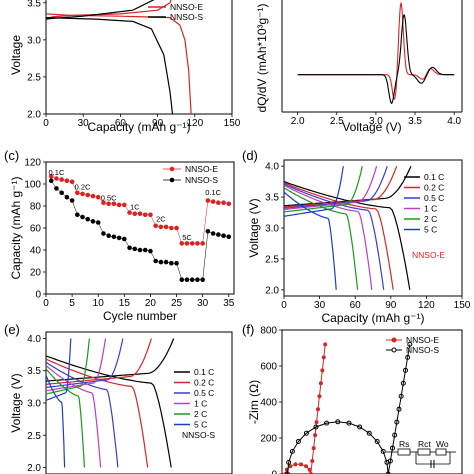 Image resolution: width=474 pixels, height=474 pixels. What do you see at coordinates (268, 367) in the screenshot?
I see `panel-f-ytick-label: 600` at bounding box center [268, 367].